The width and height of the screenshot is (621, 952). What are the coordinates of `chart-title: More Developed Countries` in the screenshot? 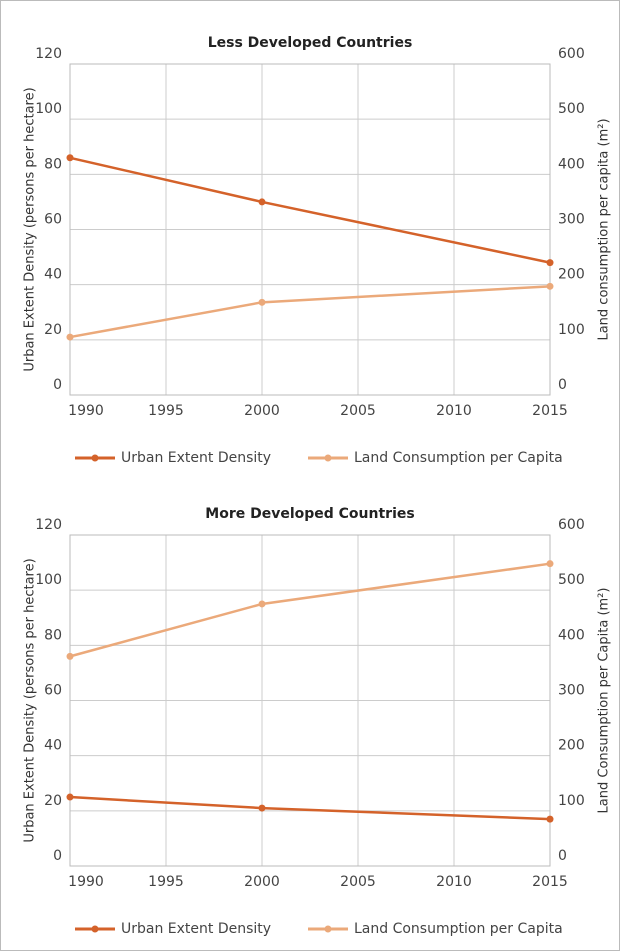 It's located at (309, 514).